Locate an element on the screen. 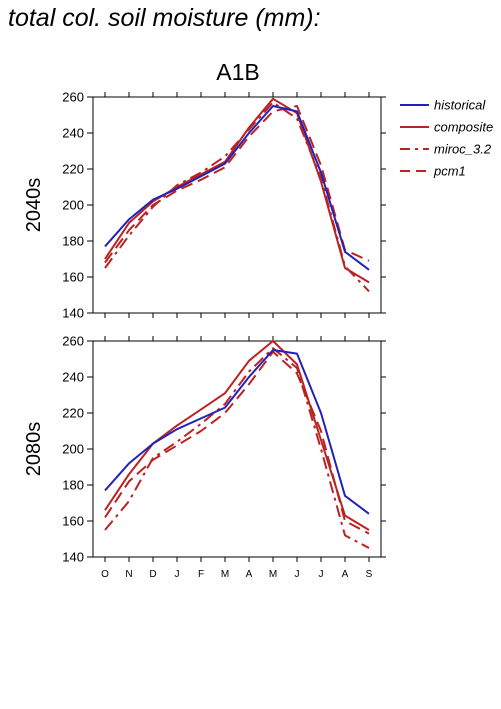  x-tick-label: F is located at coordinates (201, 574).